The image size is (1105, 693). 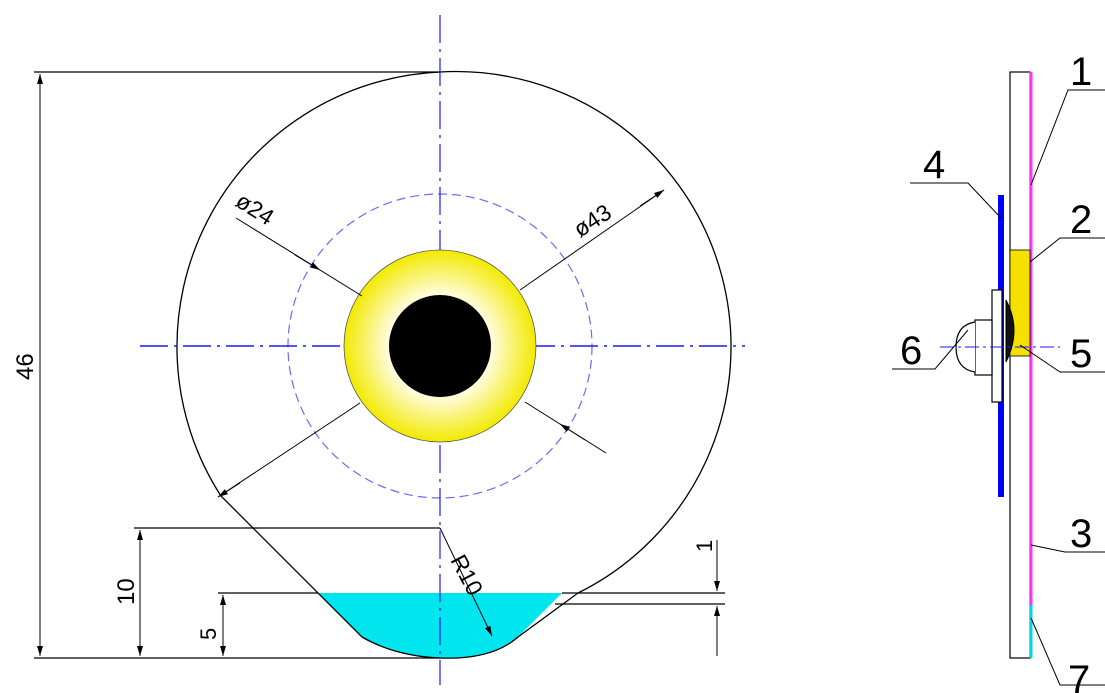 What do you see at coordinates (1067, 250) in the screenshot?
I see `callout-2-leader` at bounding box center [1067, 250].